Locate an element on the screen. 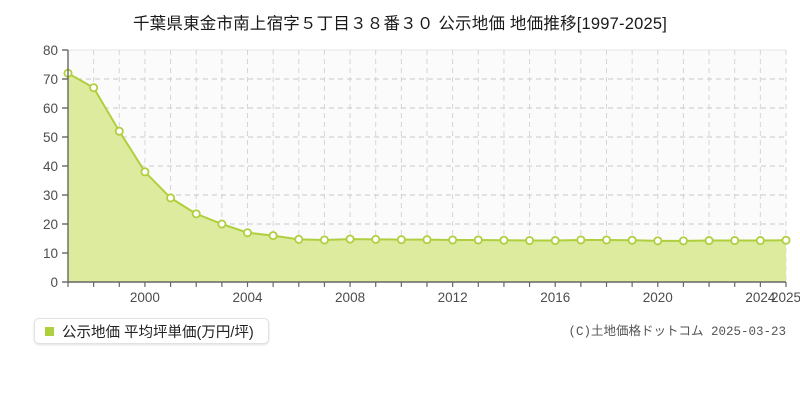 The width and height of the screenshot is (800, 400). y-axis-tick-label: 80 is located at coordinates (50, 50).